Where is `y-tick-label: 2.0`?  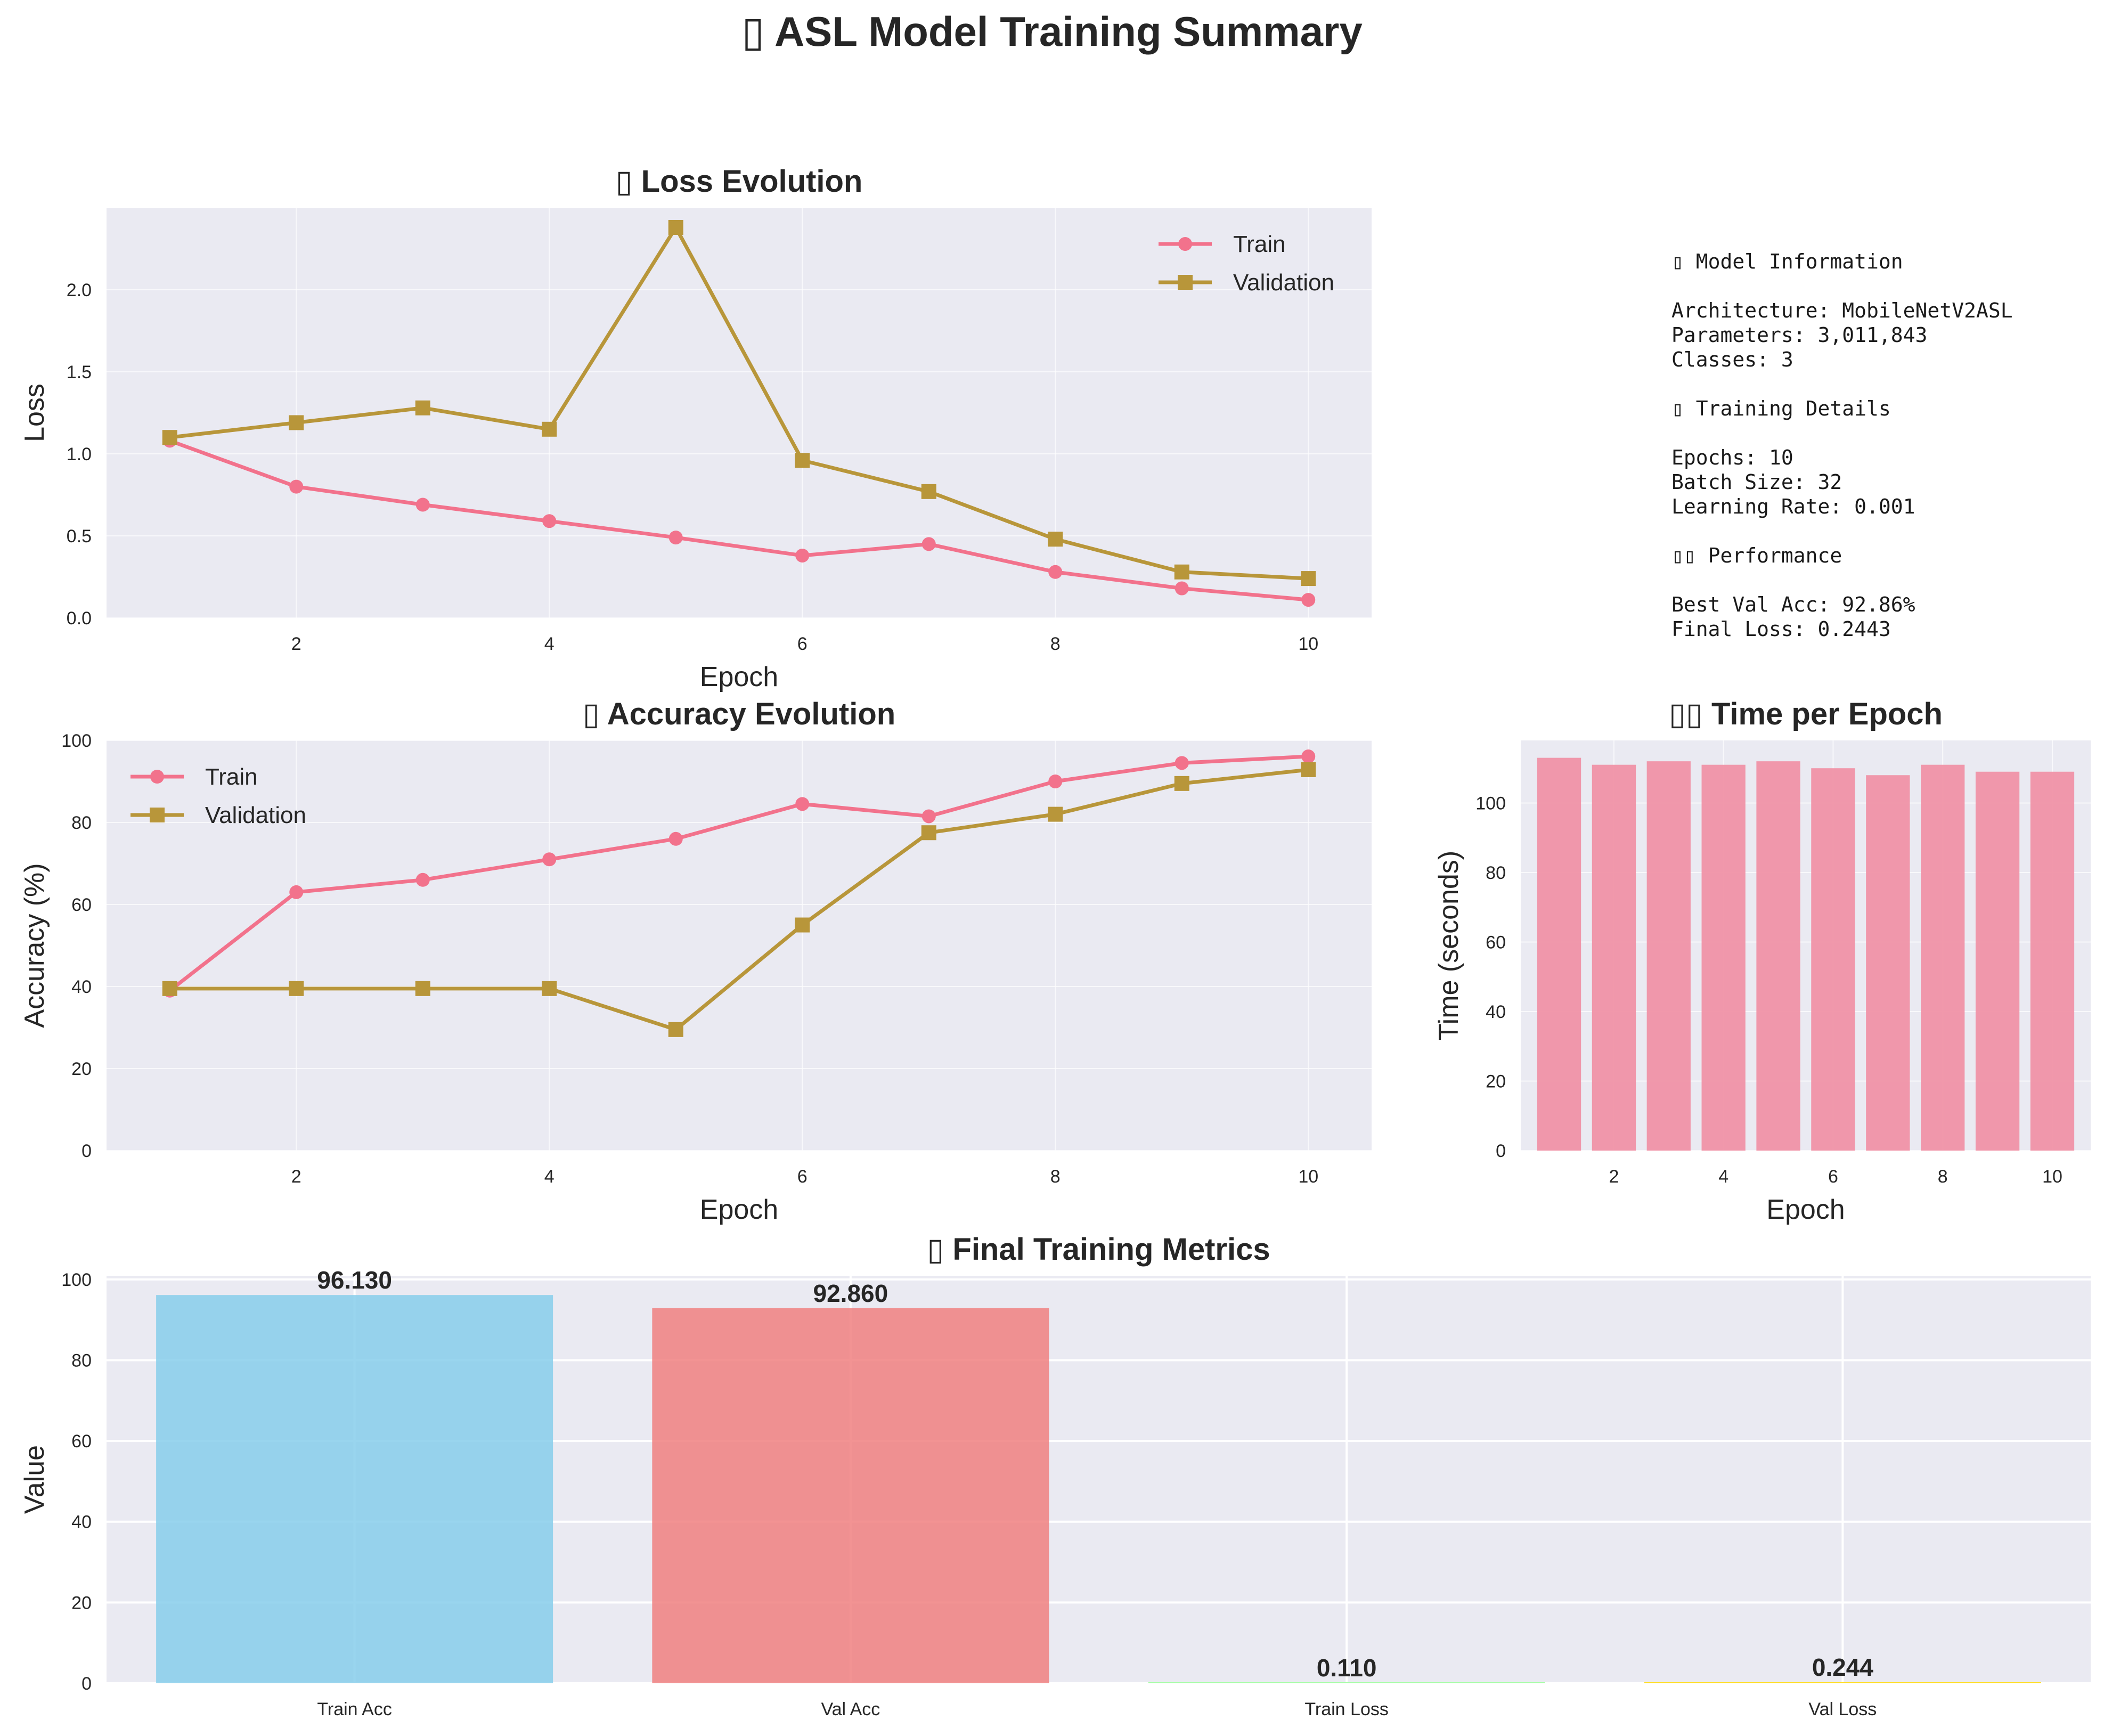
y-tick-label: 2.0 is located at coordinates (79, 290).